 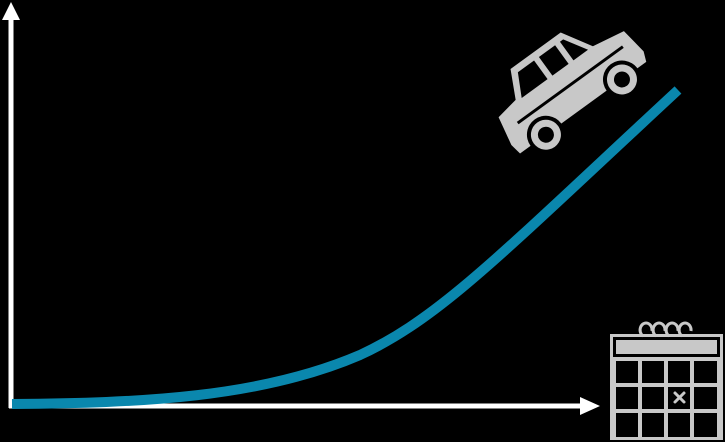 What do you see at coordinates (545, 134) in the screenshot?
I see `car-rear-wheel` at bounding box center [545, 134].